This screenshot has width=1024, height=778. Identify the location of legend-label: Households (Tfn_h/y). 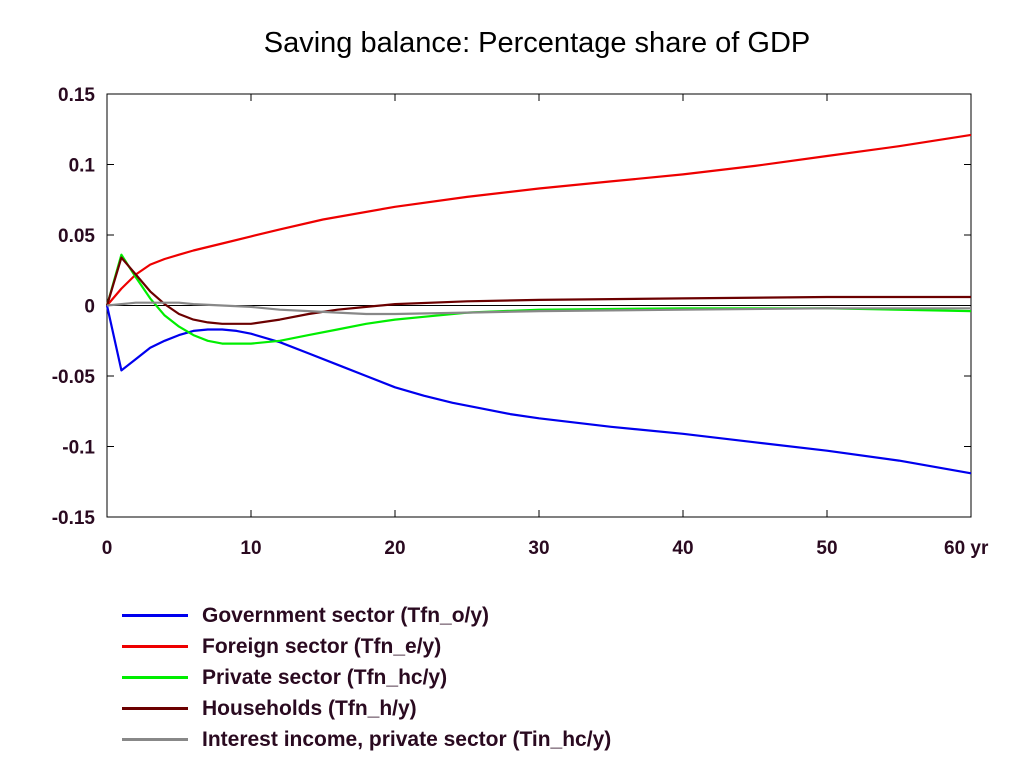
(309, 708).